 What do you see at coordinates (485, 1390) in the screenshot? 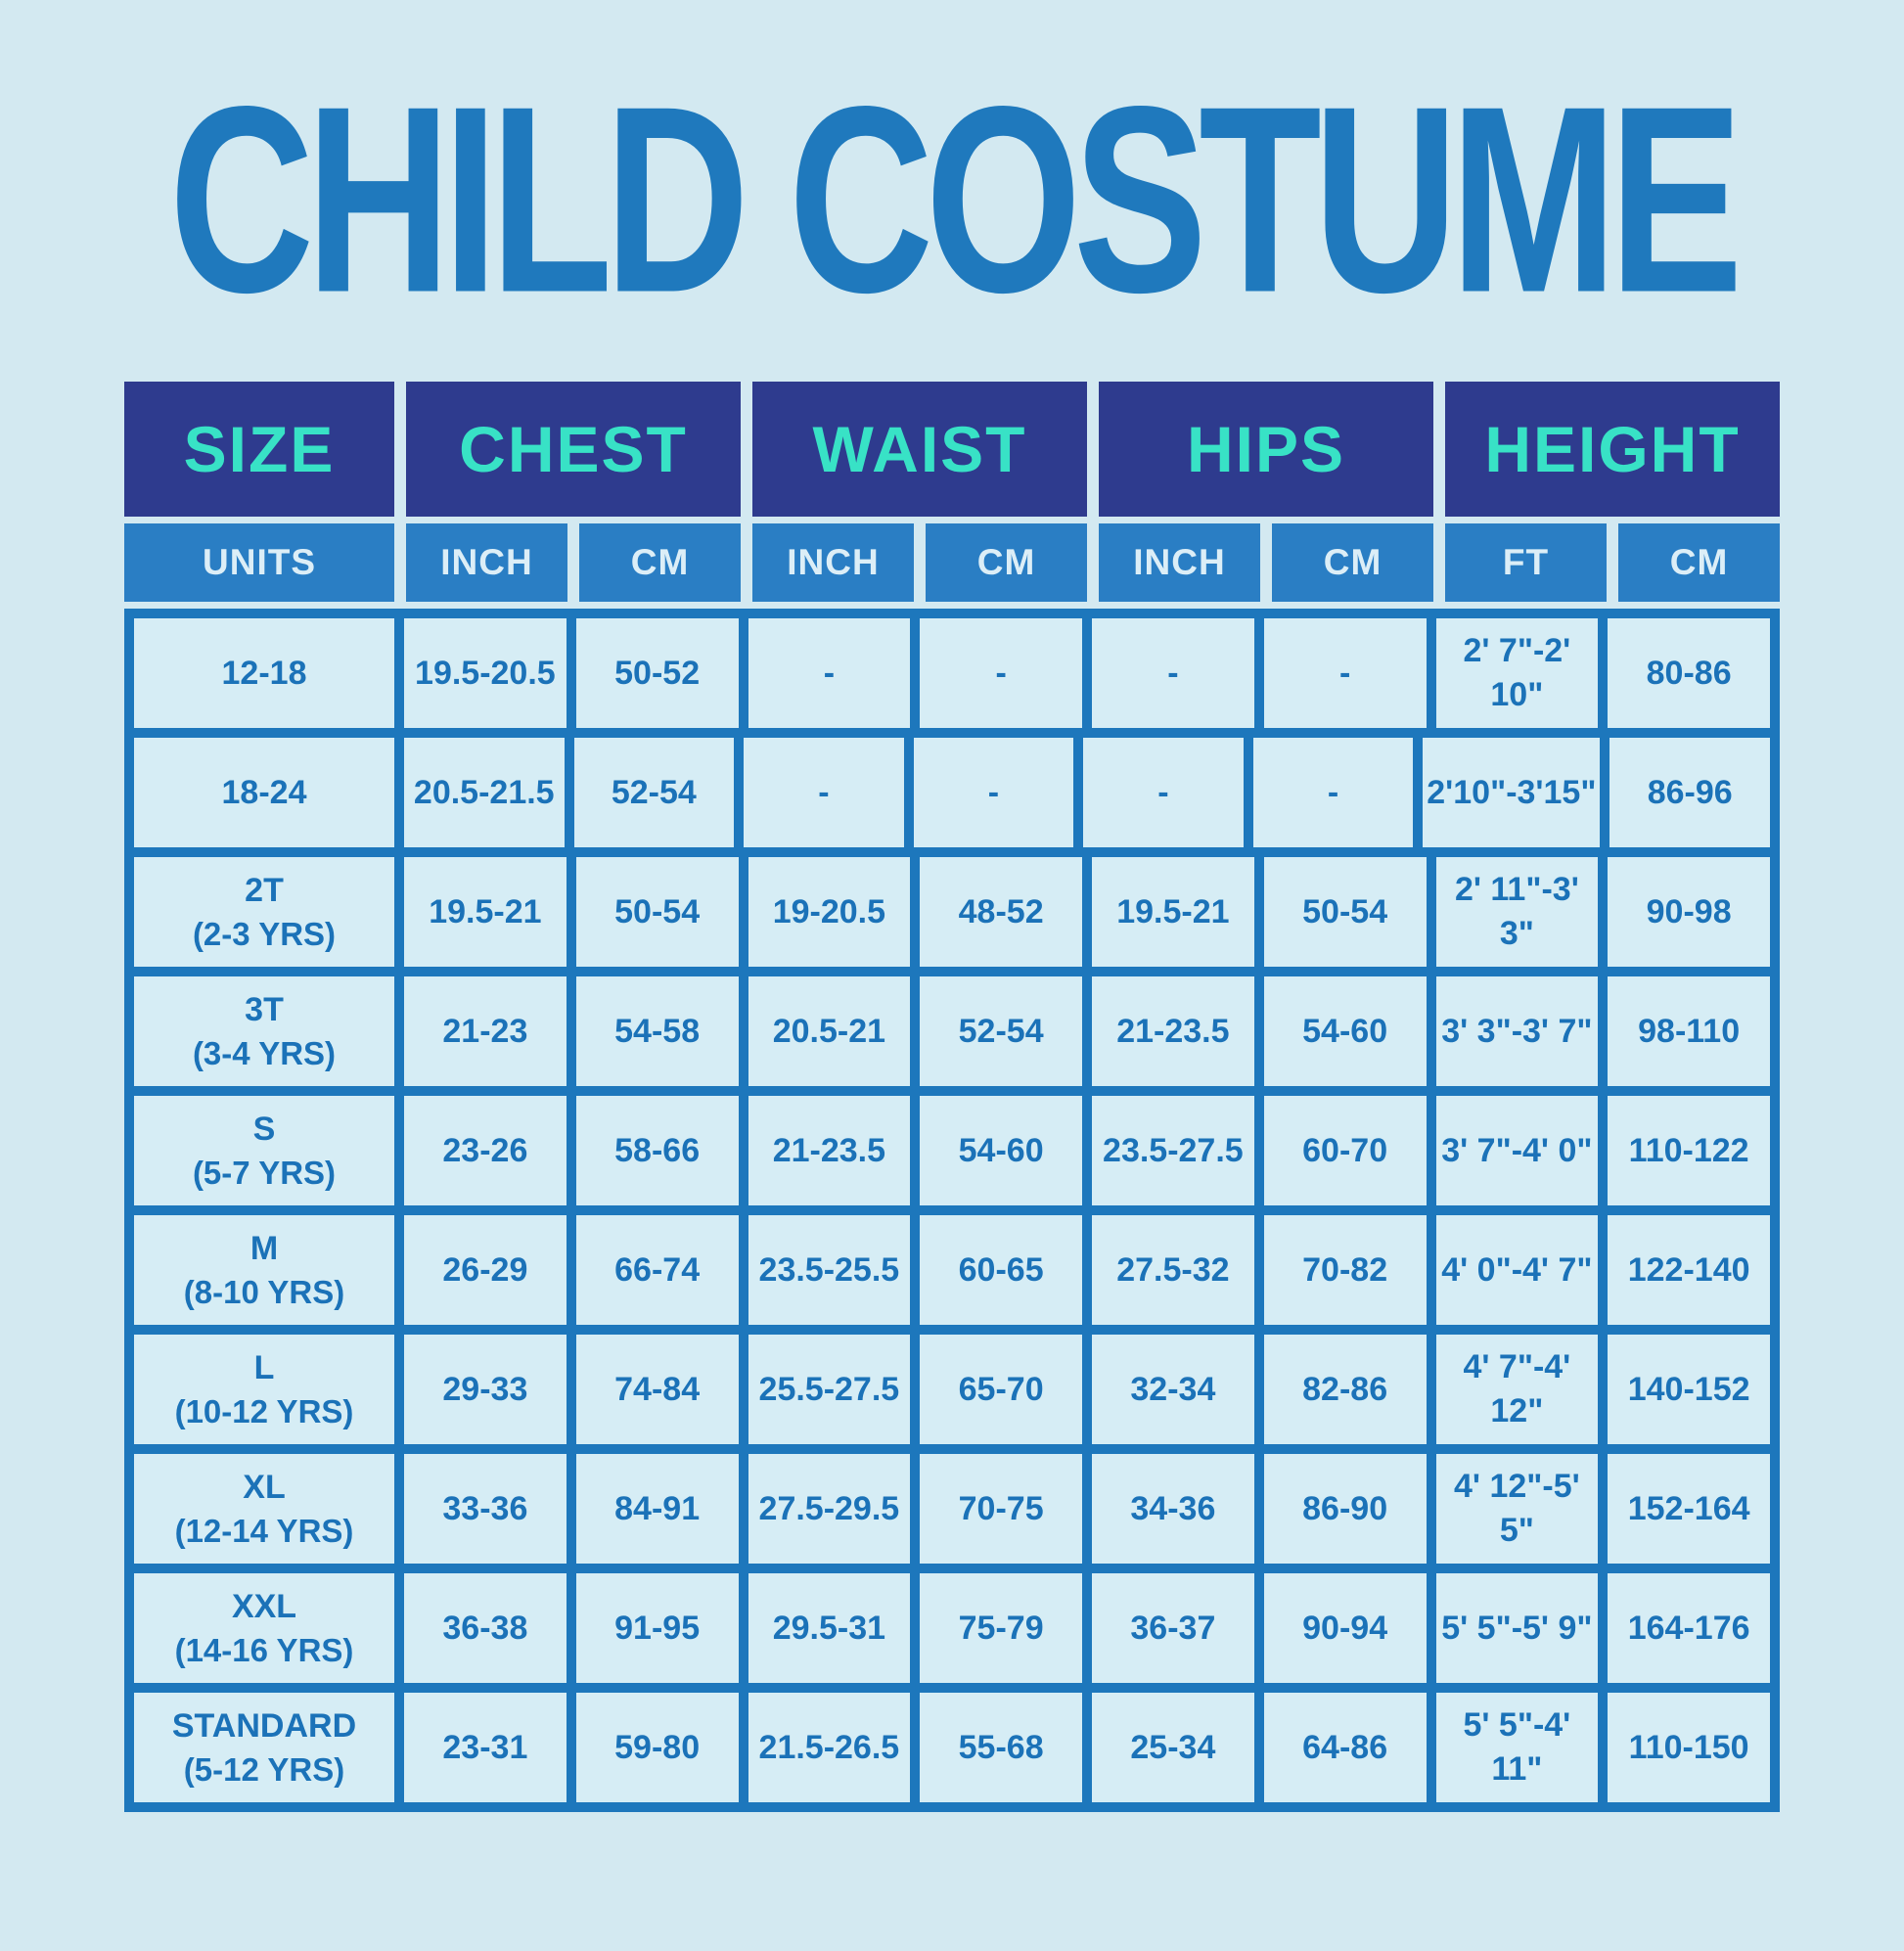
I see `value-cell: 29-33` at bounding box center [485, 1390].